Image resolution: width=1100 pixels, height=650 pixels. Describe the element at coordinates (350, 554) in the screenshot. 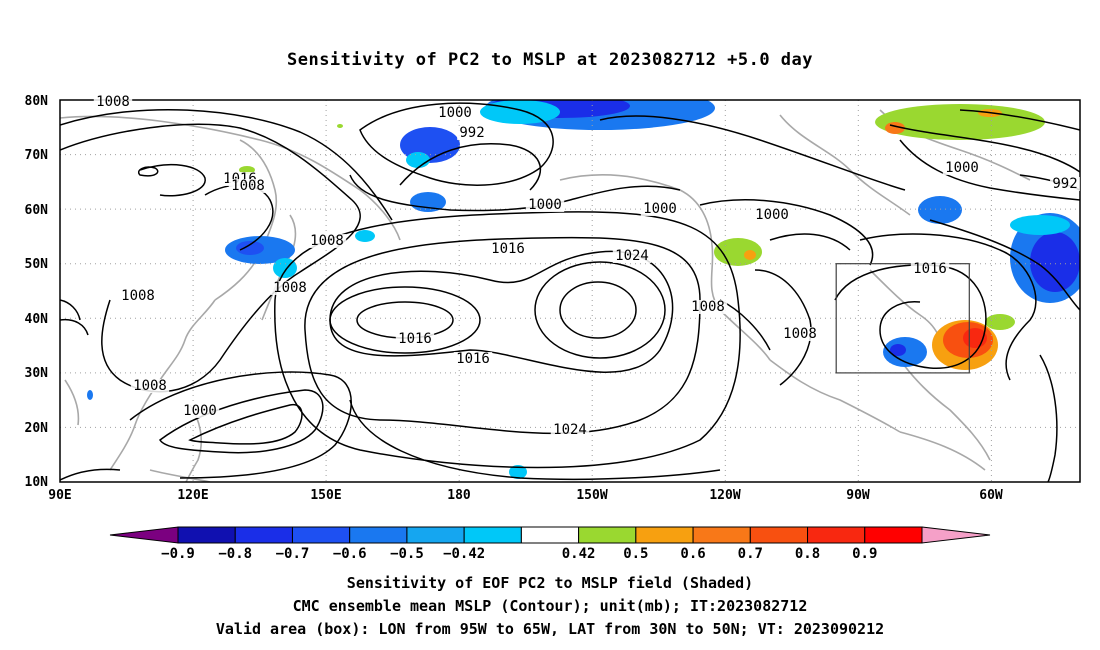

I see `colorbar-label: −0.6` at that location.